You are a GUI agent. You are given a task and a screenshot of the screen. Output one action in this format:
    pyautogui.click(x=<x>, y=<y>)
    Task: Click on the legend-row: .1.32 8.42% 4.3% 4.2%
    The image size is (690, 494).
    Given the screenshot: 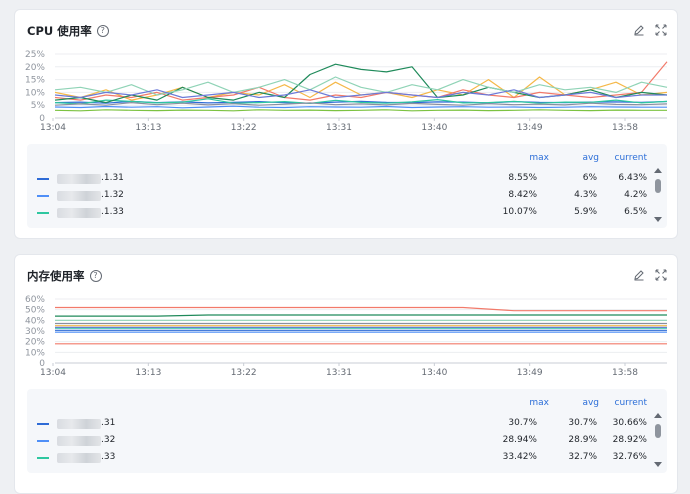 What is the action you would take?
    pyautogui.click(x=347, y=196)
    